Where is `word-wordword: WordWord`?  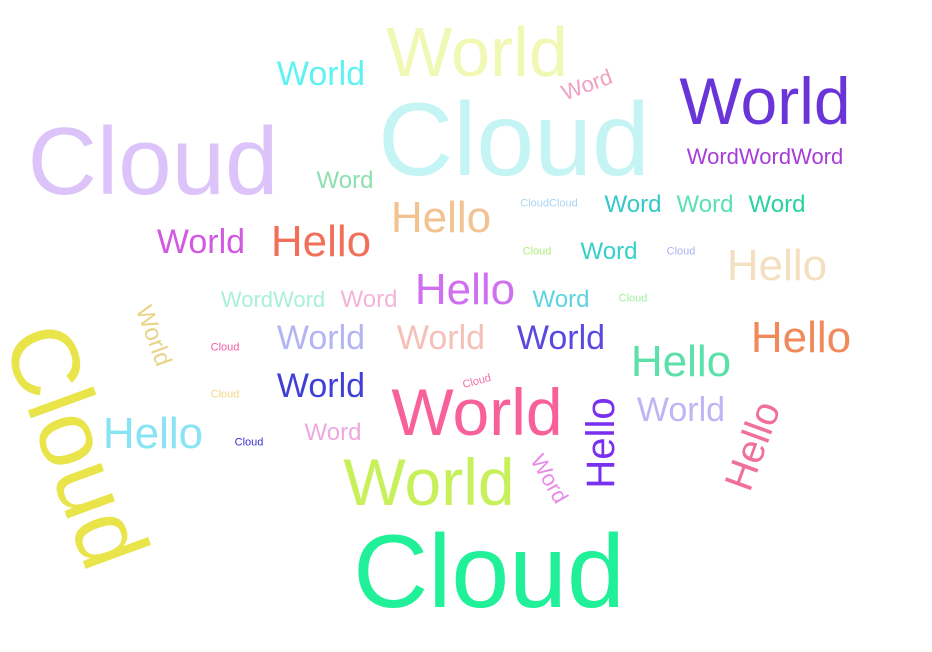 word-wordword: WordWord is located at coordinates (273, 299).